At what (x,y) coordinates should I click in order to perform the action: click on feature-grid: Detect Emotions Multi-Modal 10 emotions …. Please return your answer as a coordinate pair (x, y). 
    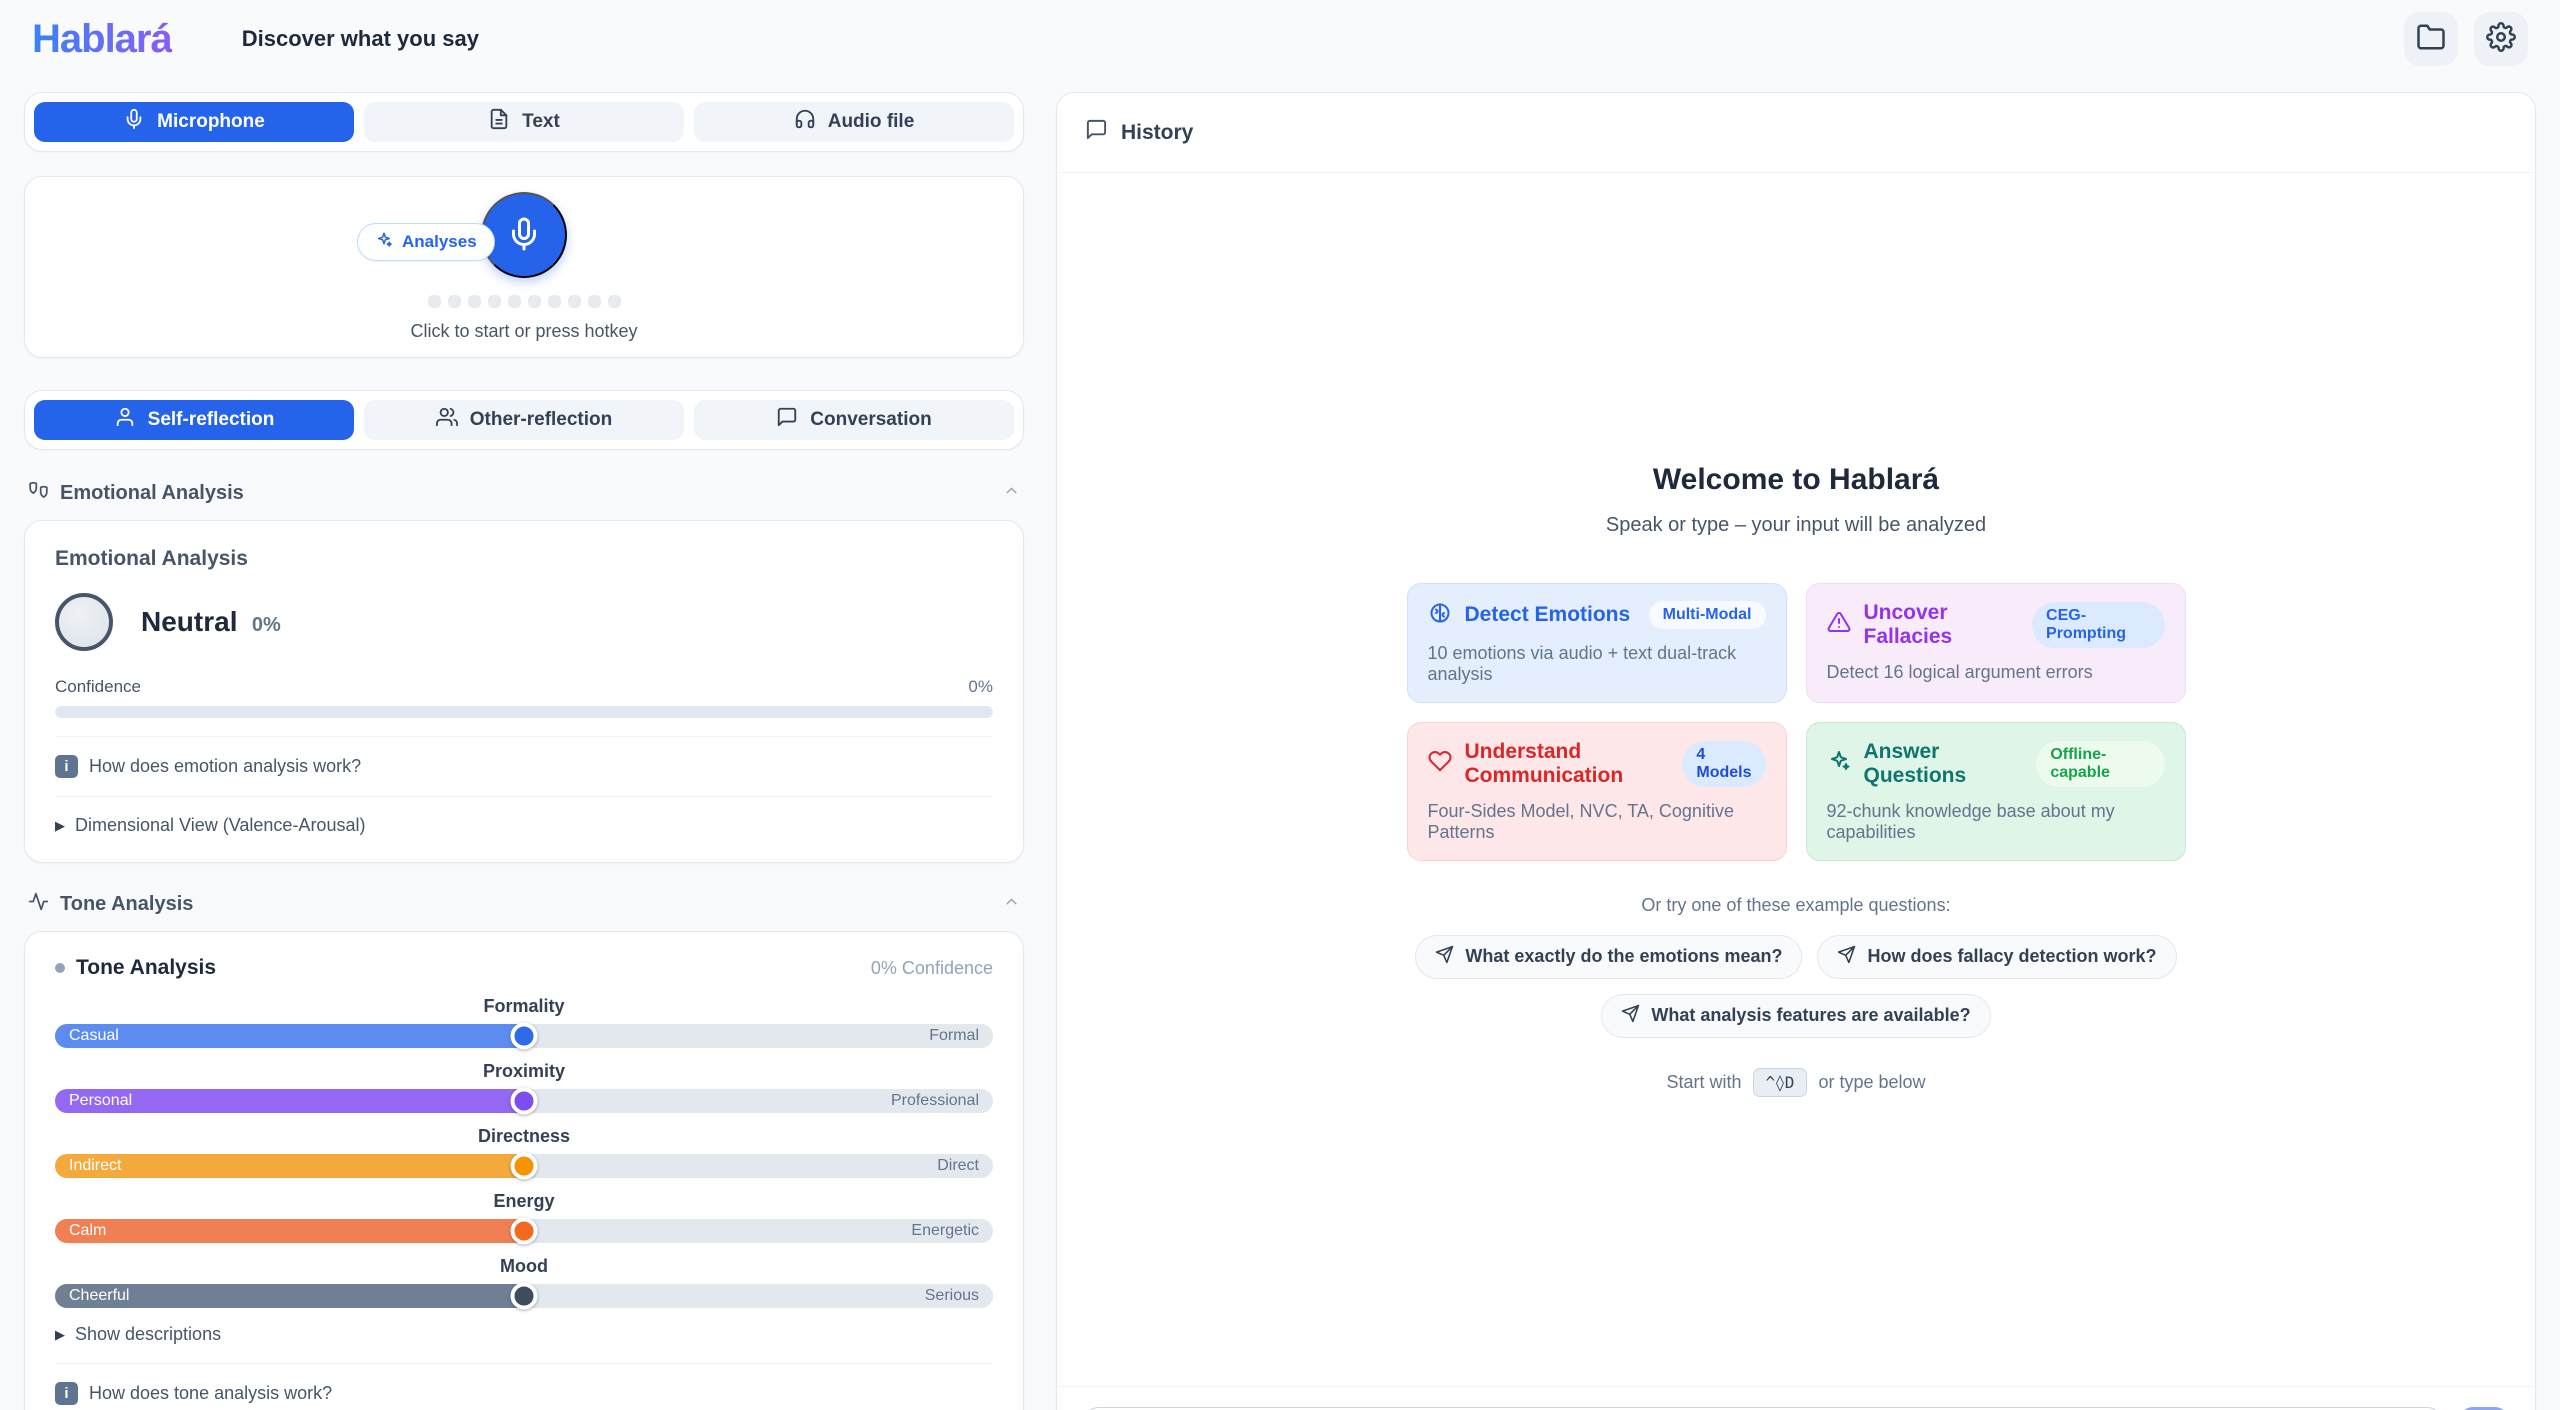
    Looking at the image, I should click on (1796, 721).